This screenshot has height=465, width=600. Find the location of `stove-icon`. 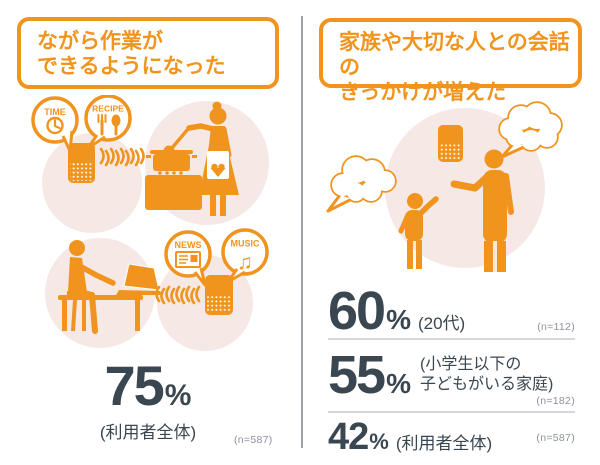

stove-icon is located at coordinates (173, 190).